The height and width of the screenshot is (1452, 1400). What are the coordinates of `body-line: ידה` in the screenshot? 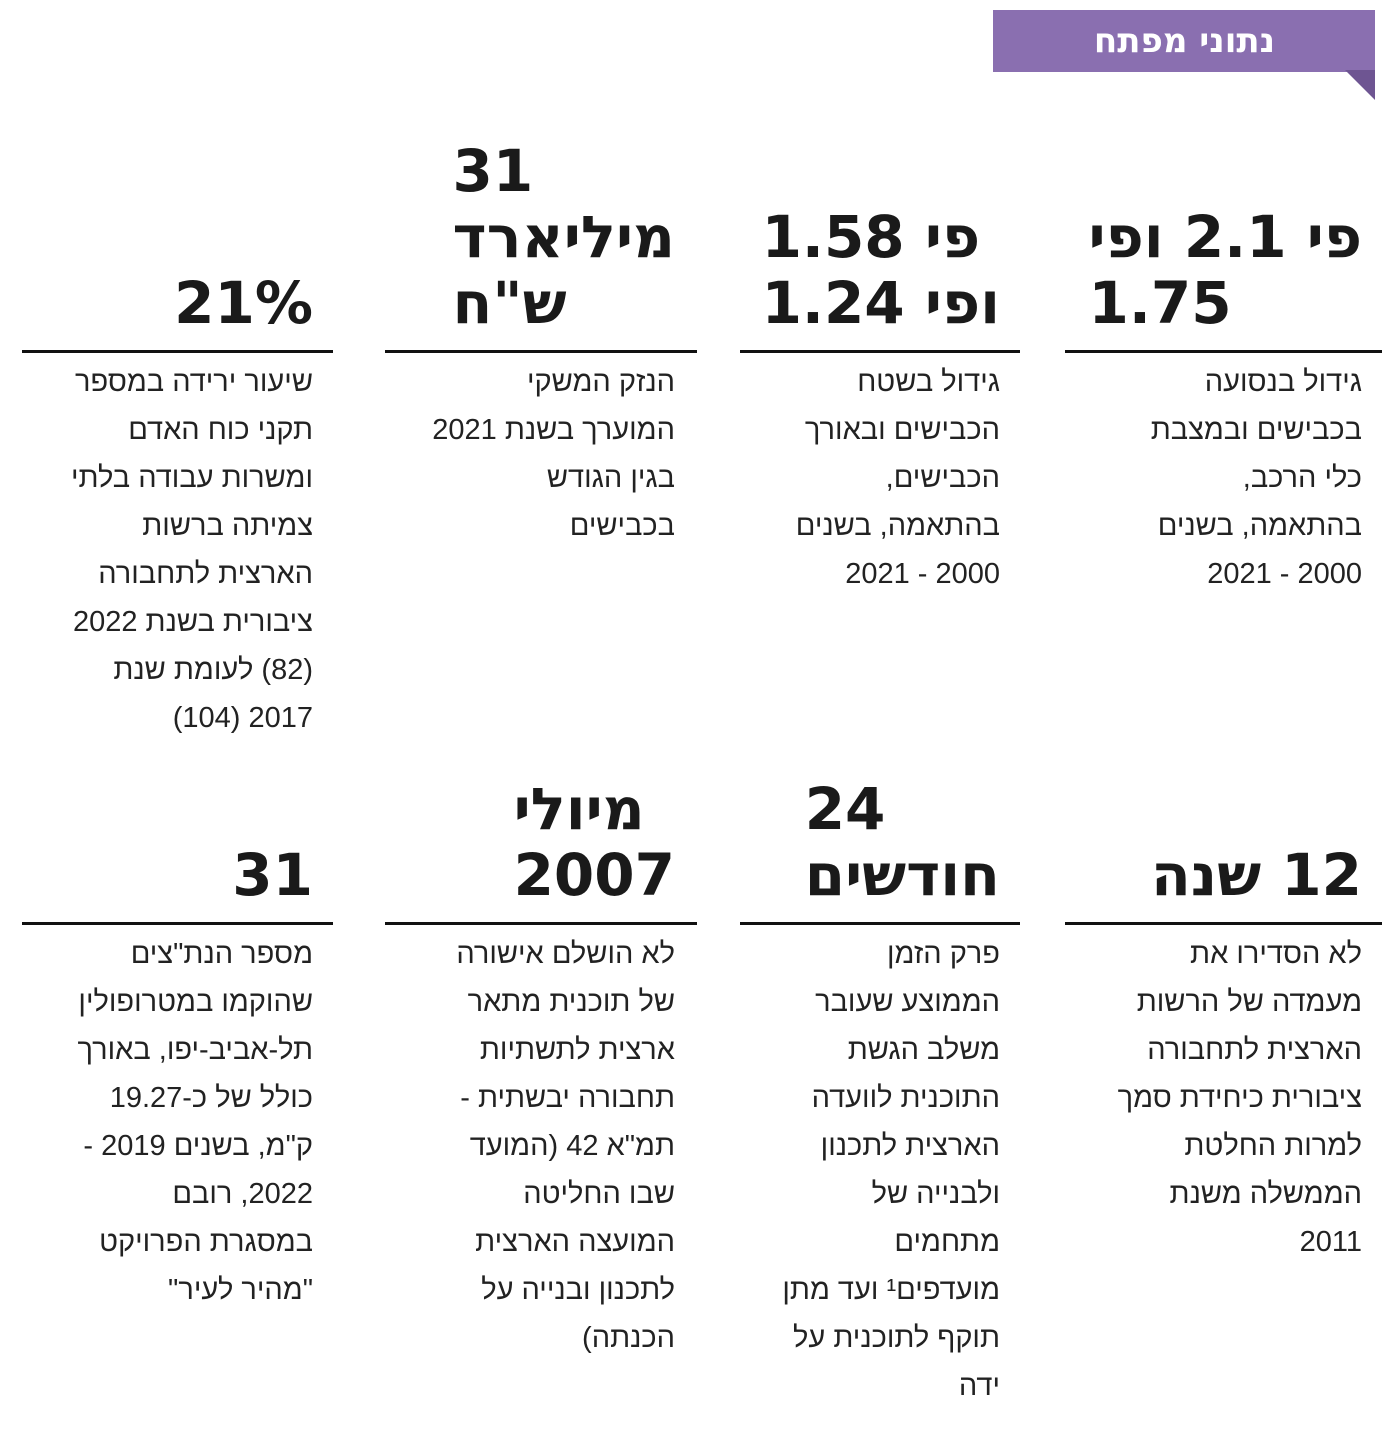 It's located at (979, 1386).